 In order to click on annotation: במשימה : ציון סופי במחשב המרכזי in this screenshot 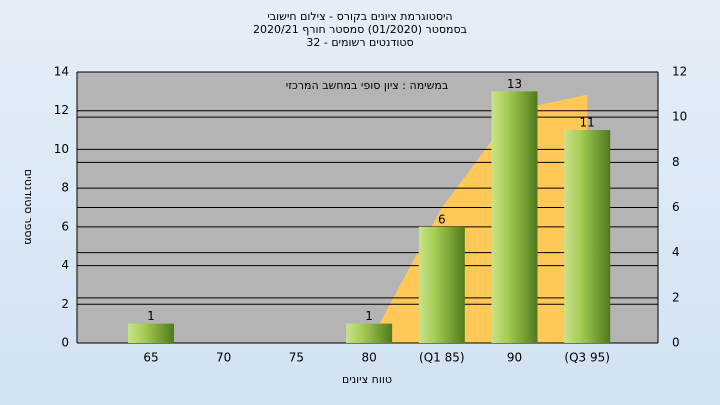, I will do `click(367, 85)`.